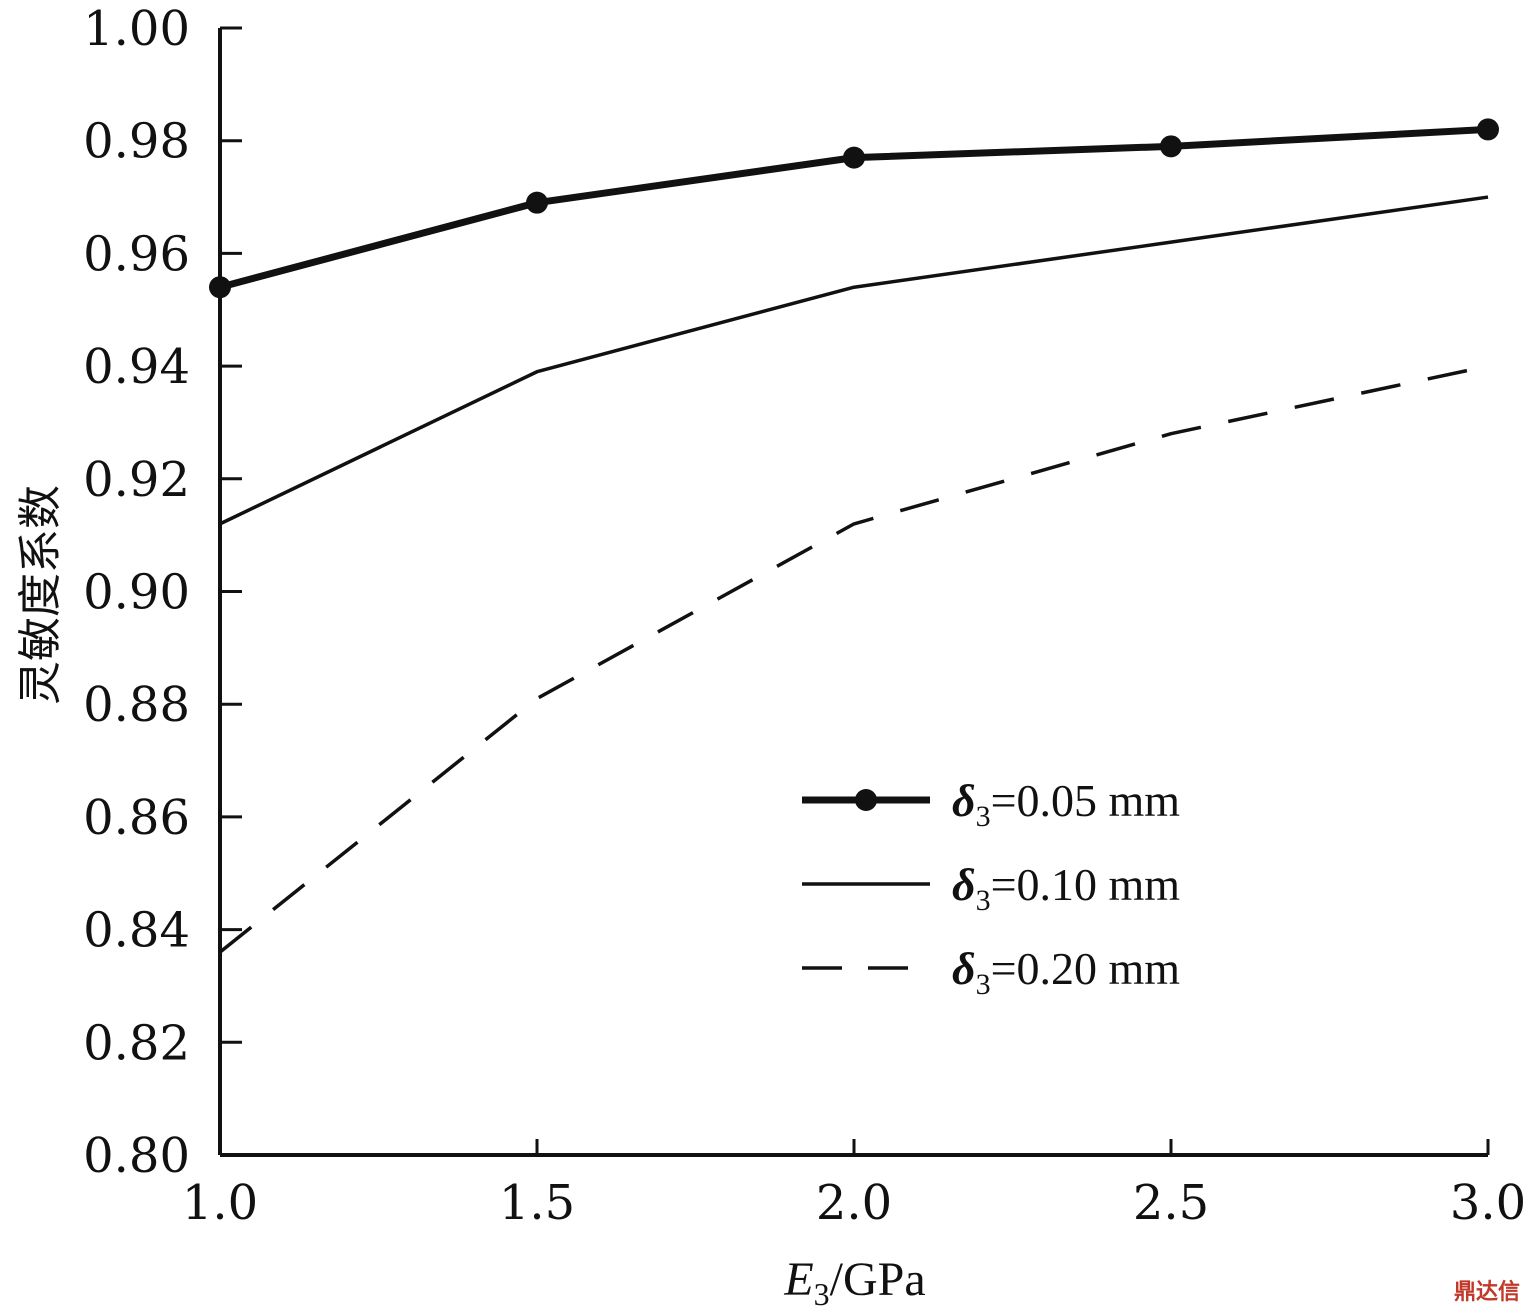  What do you see at coordinates (1486, 1292) in the screenshot?
I see `watermark-logo: 鼎达信` at bounding box center [1486, 1292].